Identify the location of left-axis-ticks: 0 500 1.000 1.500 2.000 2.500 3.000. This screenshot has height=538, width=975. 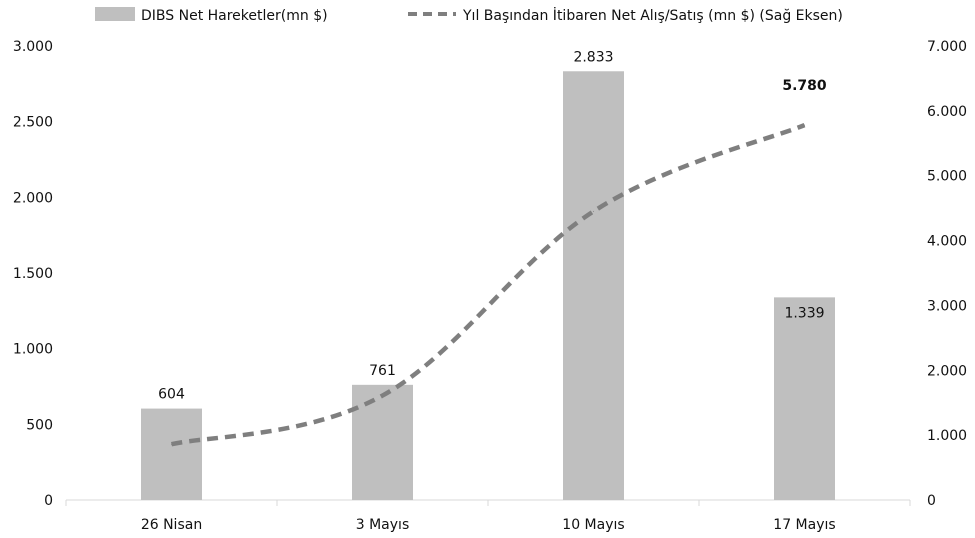
(33, 274).